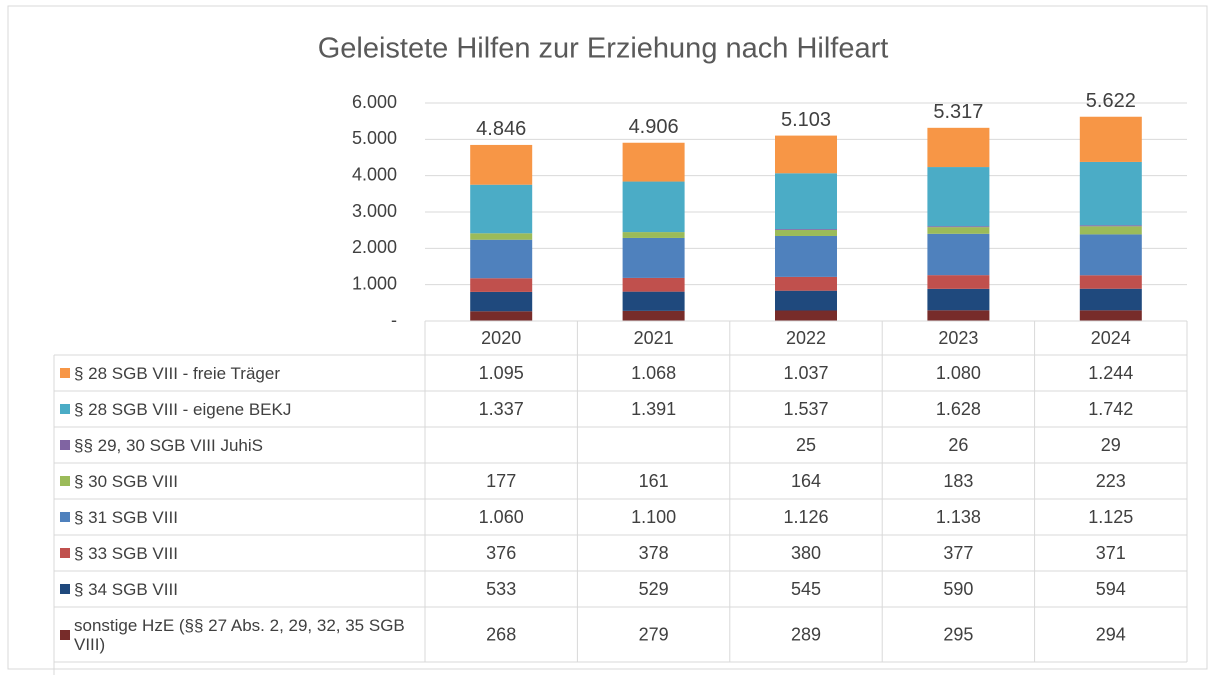 This screenshot has height=675, width=1215. Describe the element at coordinates (374, 138) in the screenshot. I see `y-tick-label: 5.000` at that location.